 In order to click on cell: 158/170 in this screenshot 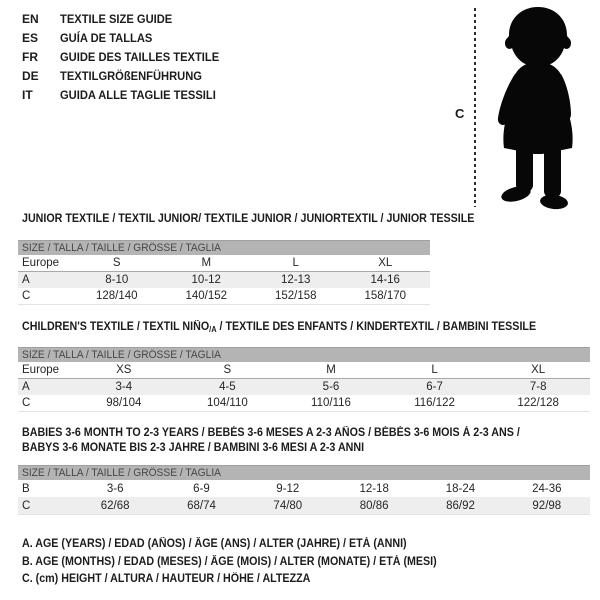, I will do `click(385, 296)`.